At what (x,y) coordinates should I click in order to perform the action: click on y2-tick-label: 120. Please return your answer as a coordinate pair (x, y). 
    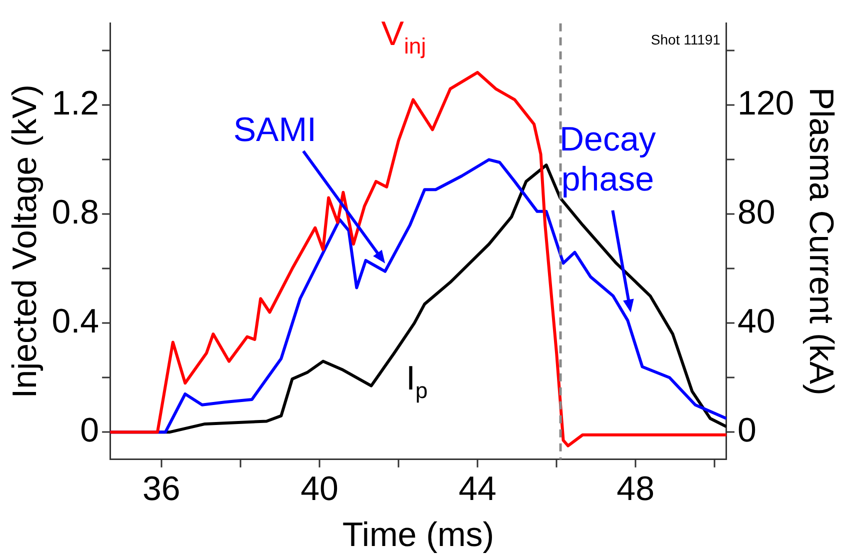
    Looking at the image, I should click on (765, 103).